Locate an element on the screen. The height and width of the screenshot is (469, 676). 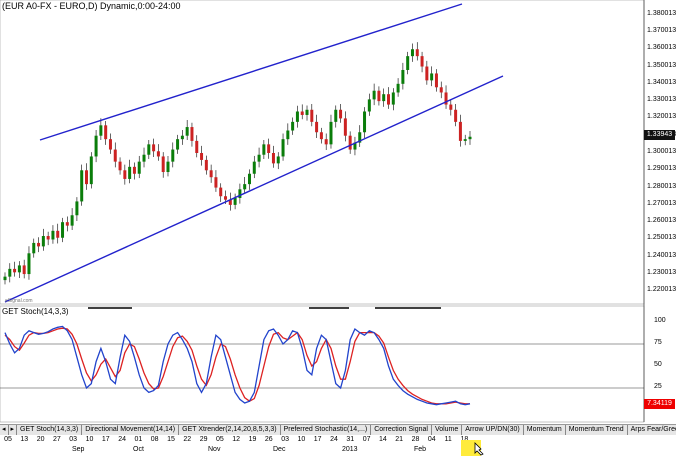
month-label: 2013 is located at coordinates (350, 449).